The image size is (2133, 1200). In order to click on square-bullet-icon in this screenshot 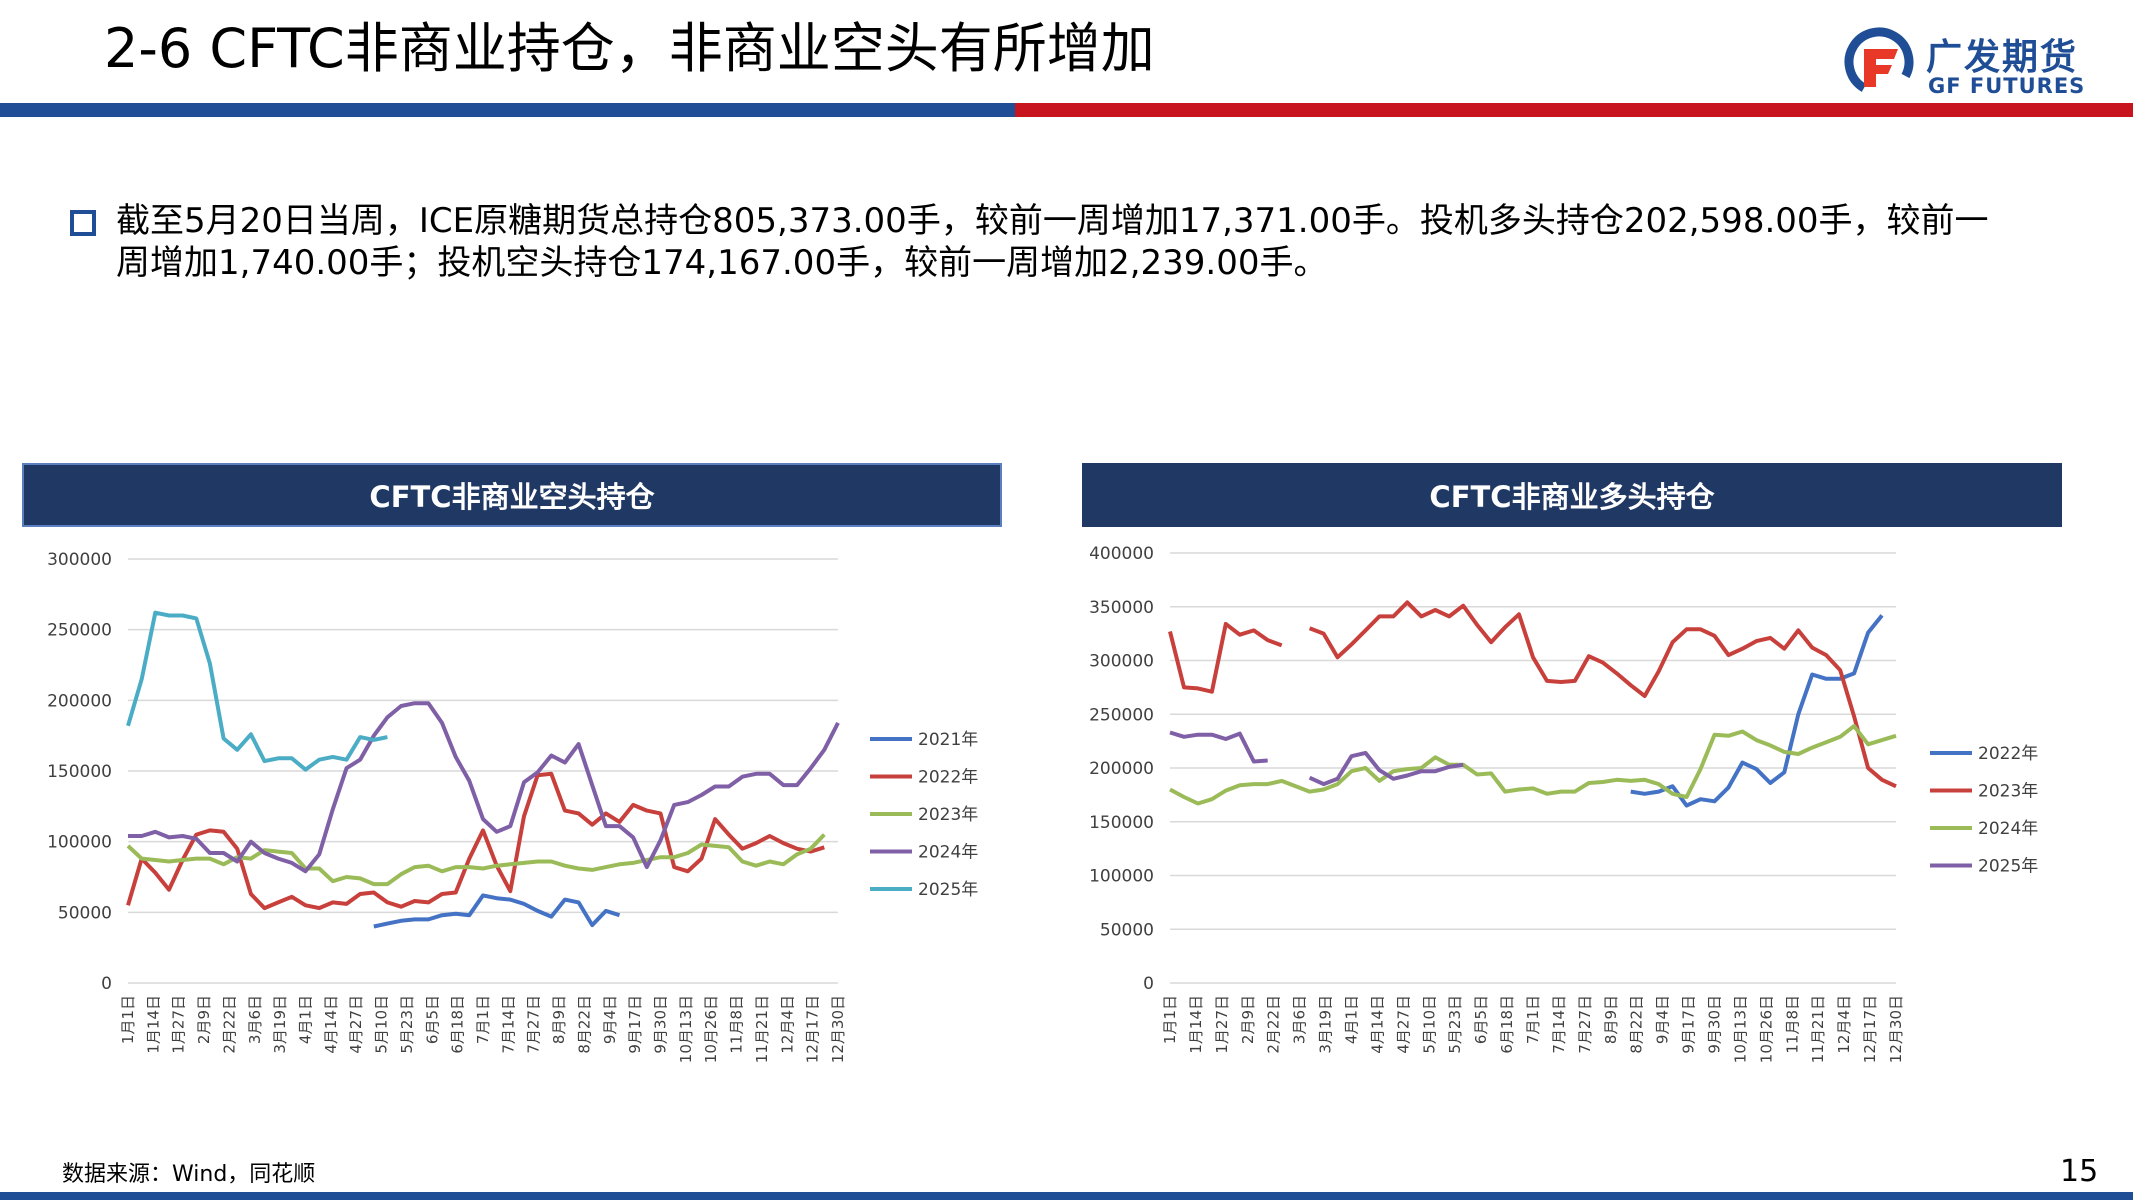, I will do `click(83, 223)`.